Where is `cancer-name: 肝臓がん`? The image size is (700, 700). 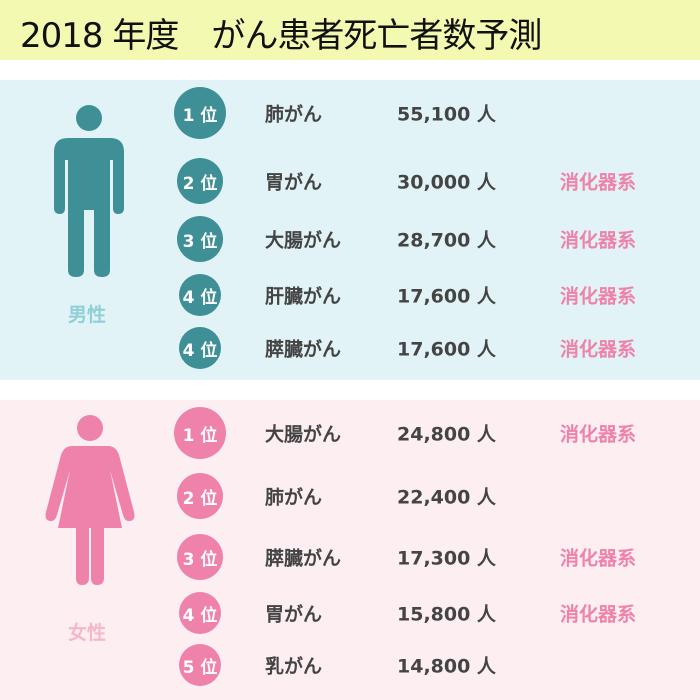
cancer-name: 肝臓がん is located at coordinates (303, 296).